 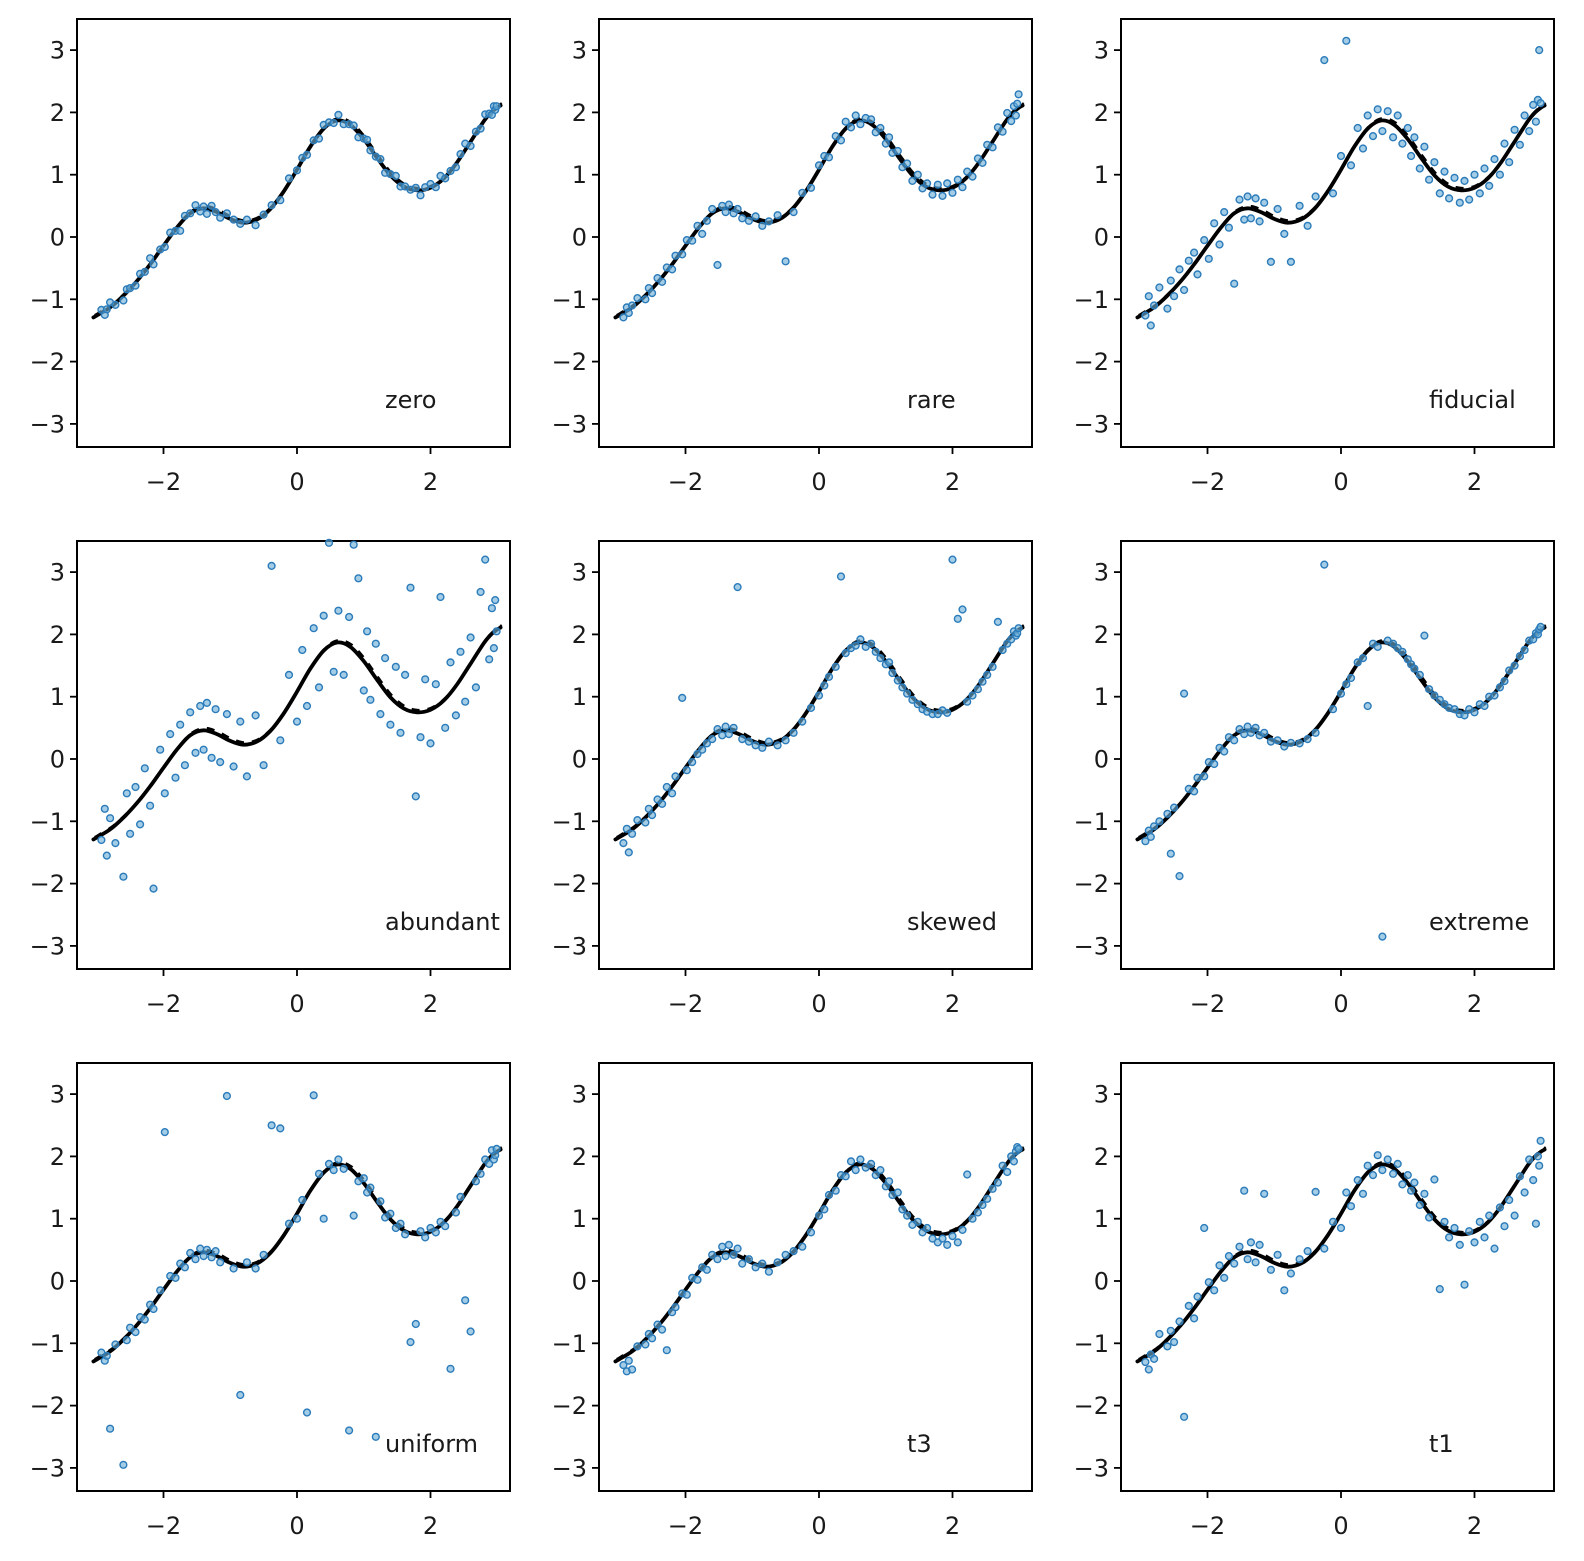 I want to click on panel-label-rare: rare, so click(x=931, y=400).